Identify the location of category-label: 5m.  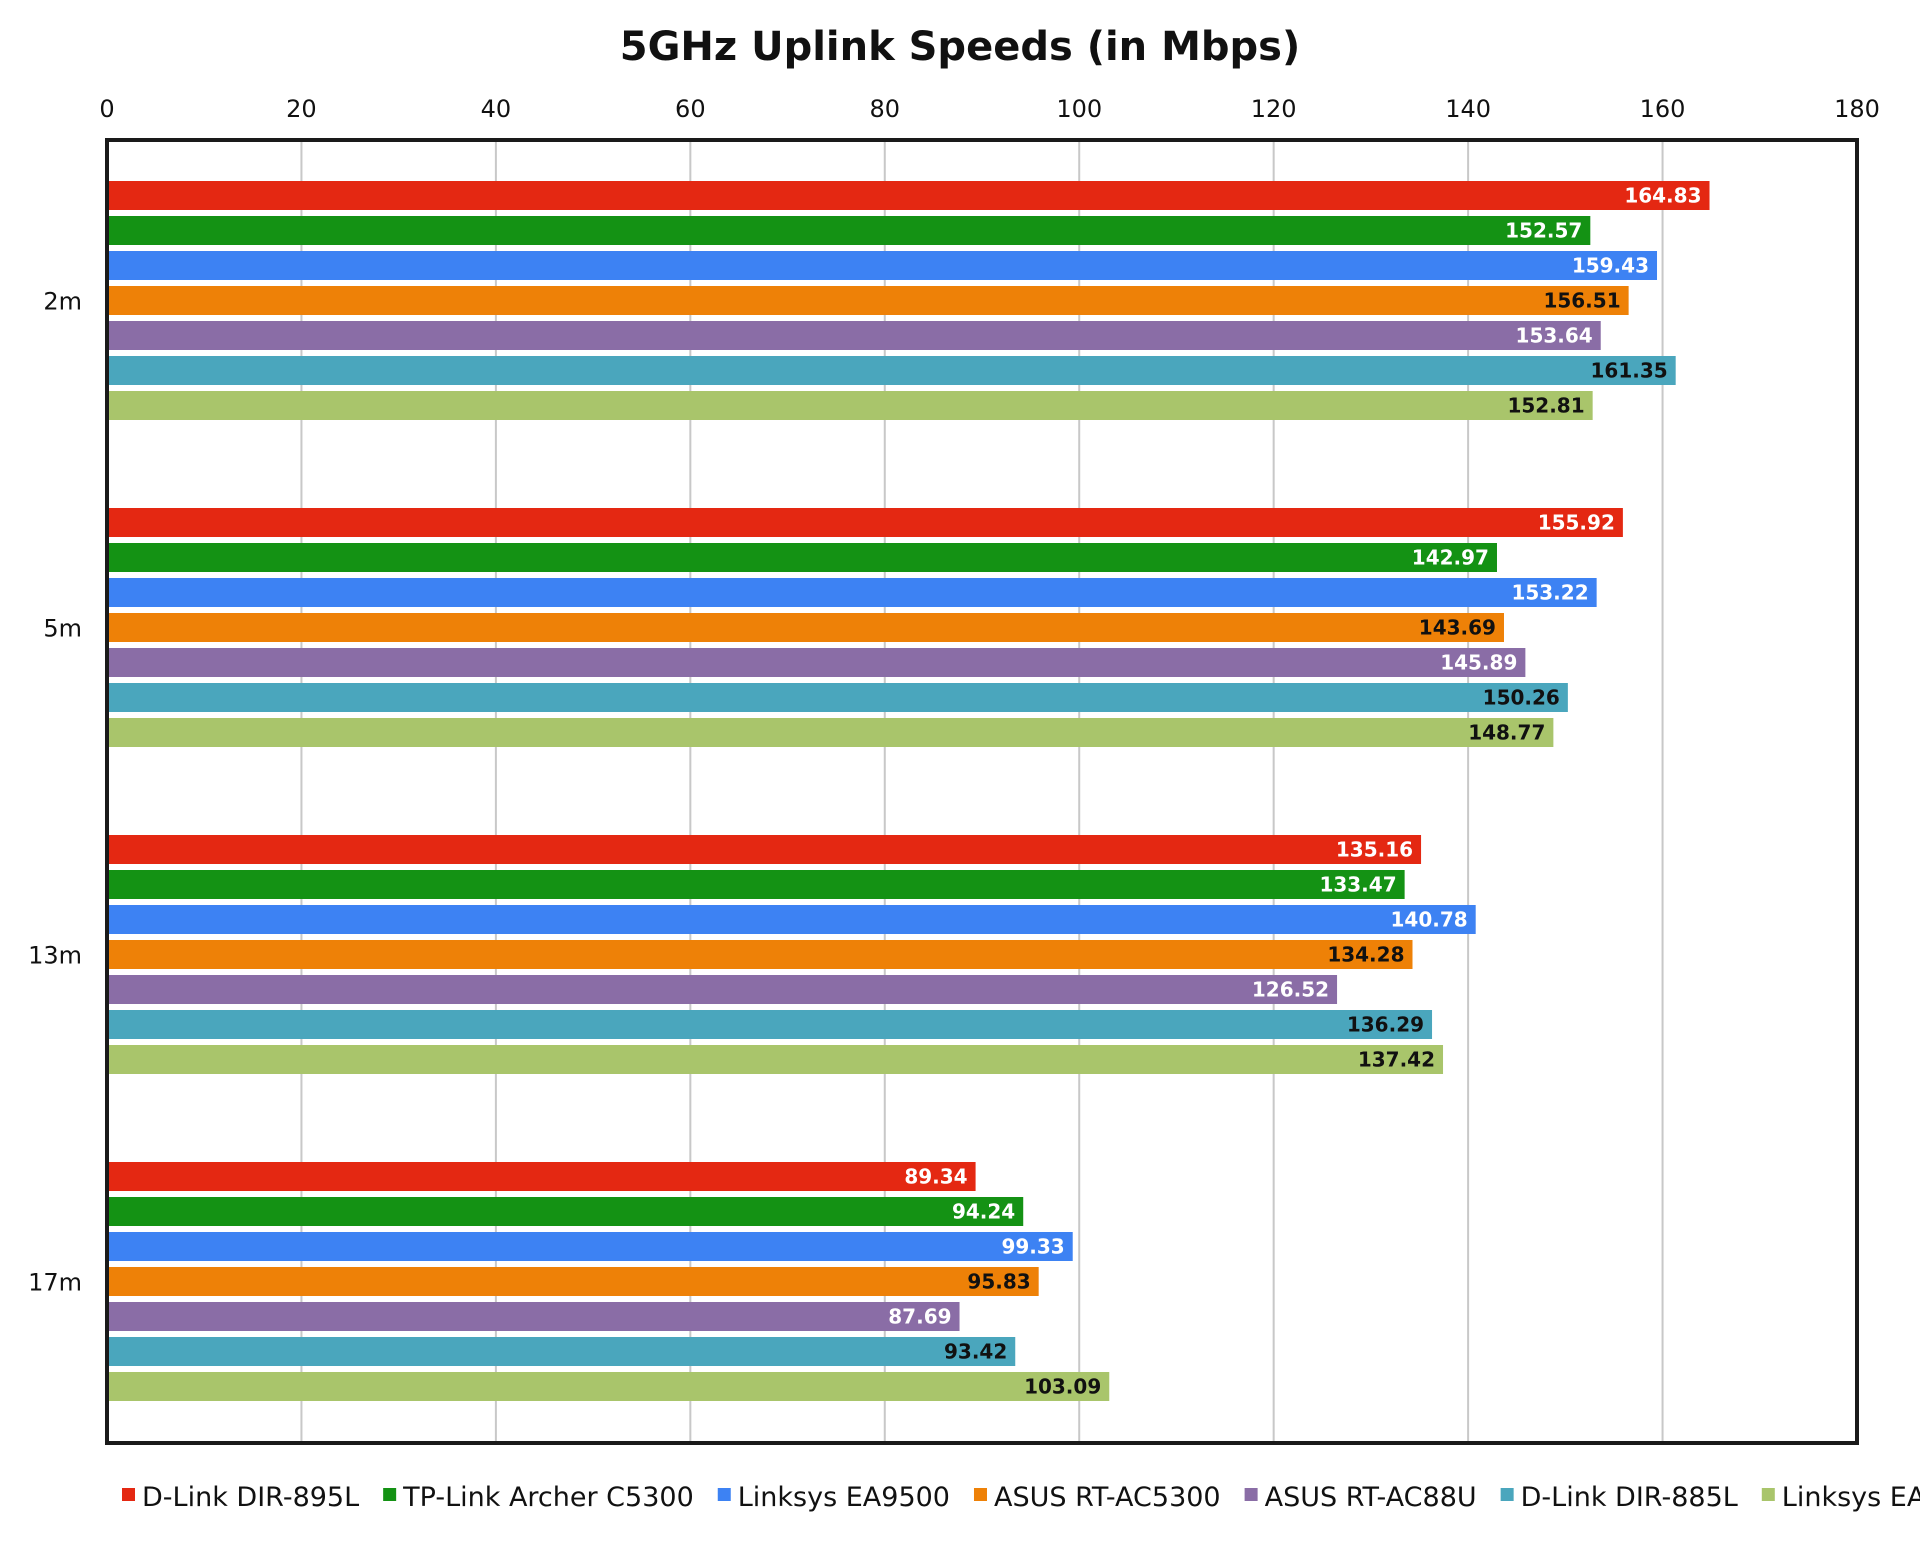
(62, 629).